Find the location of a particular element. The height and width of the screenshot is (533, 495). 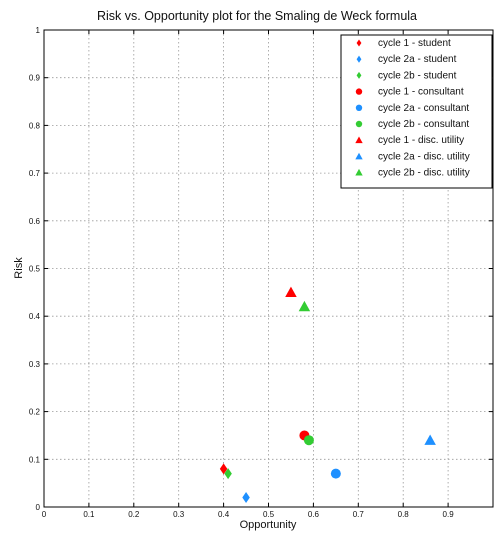

legend-item: cycle 2a - consultant is located at coordinates (412, 108).